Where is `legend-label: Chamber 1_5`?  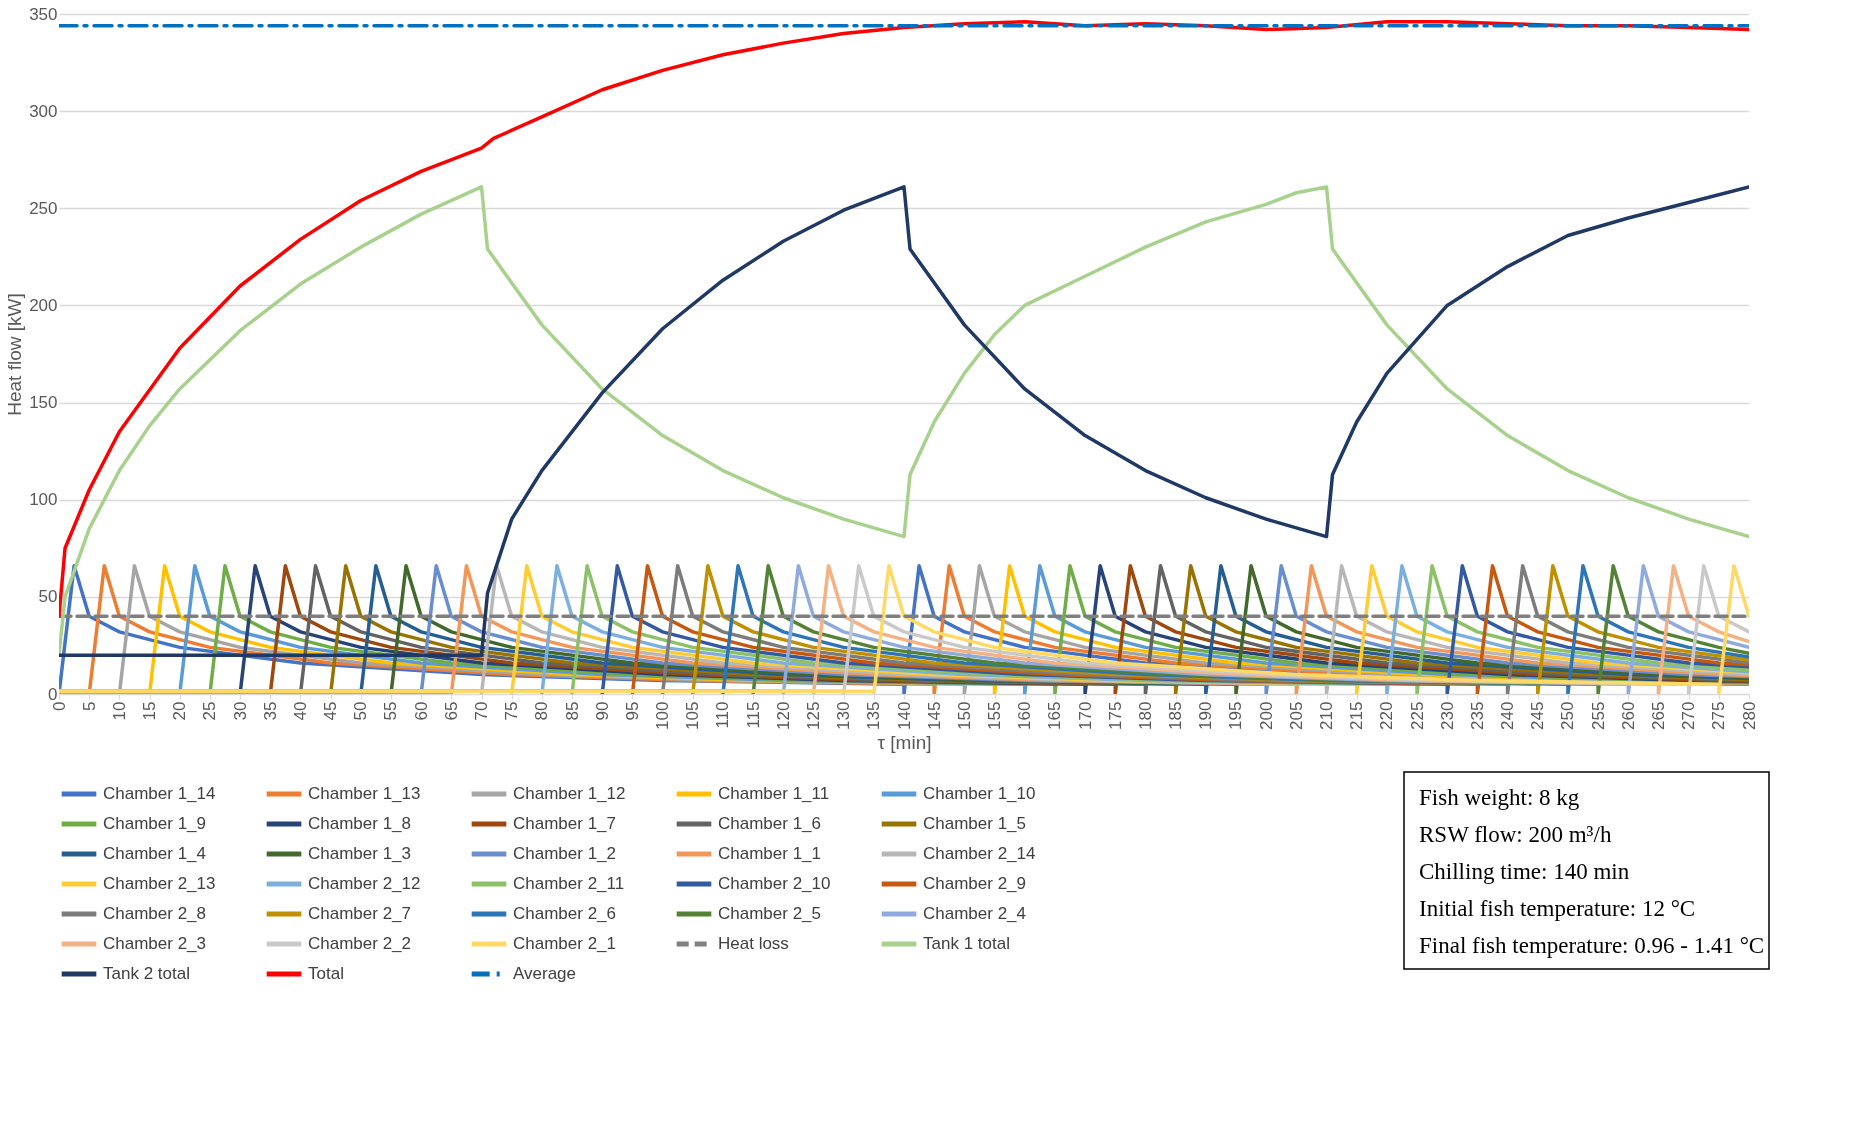 legend-label: Chamber 1_5 is located at coordinates (975, 823).